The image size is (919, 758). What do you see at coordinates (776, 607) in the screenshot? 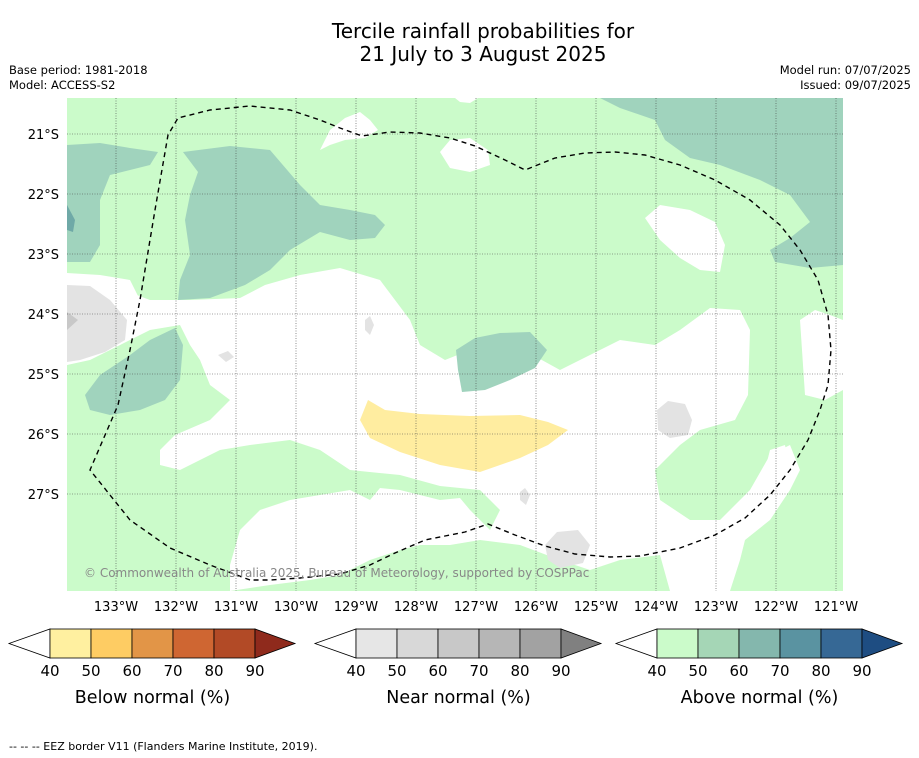
I see `longitude-label: 122°W` at bounding box center [776, 607].